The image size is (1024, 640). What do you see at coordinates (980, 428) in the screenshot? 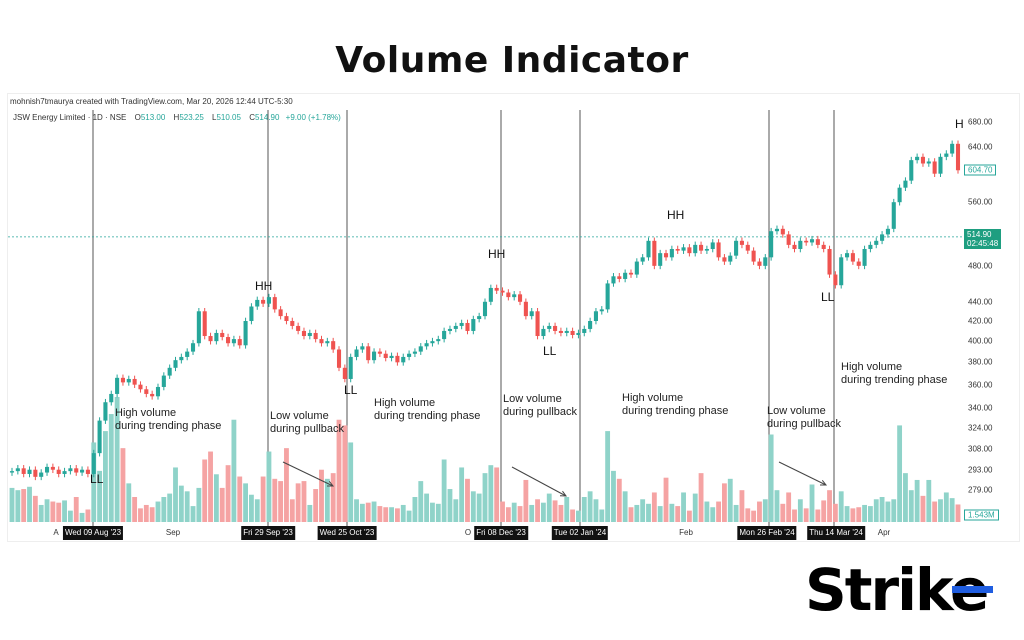
I see `y-tick-label: 324.00` at bounding box center [980, 428].